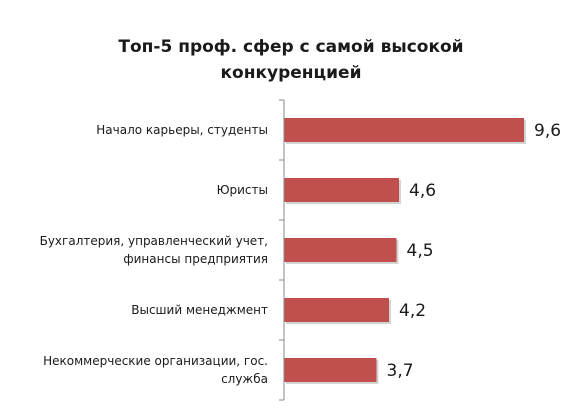 Image resolution: width=582 pixels, height=415 pixels. I want to click on category-label: Высший менеджмент, so click(199, 310).